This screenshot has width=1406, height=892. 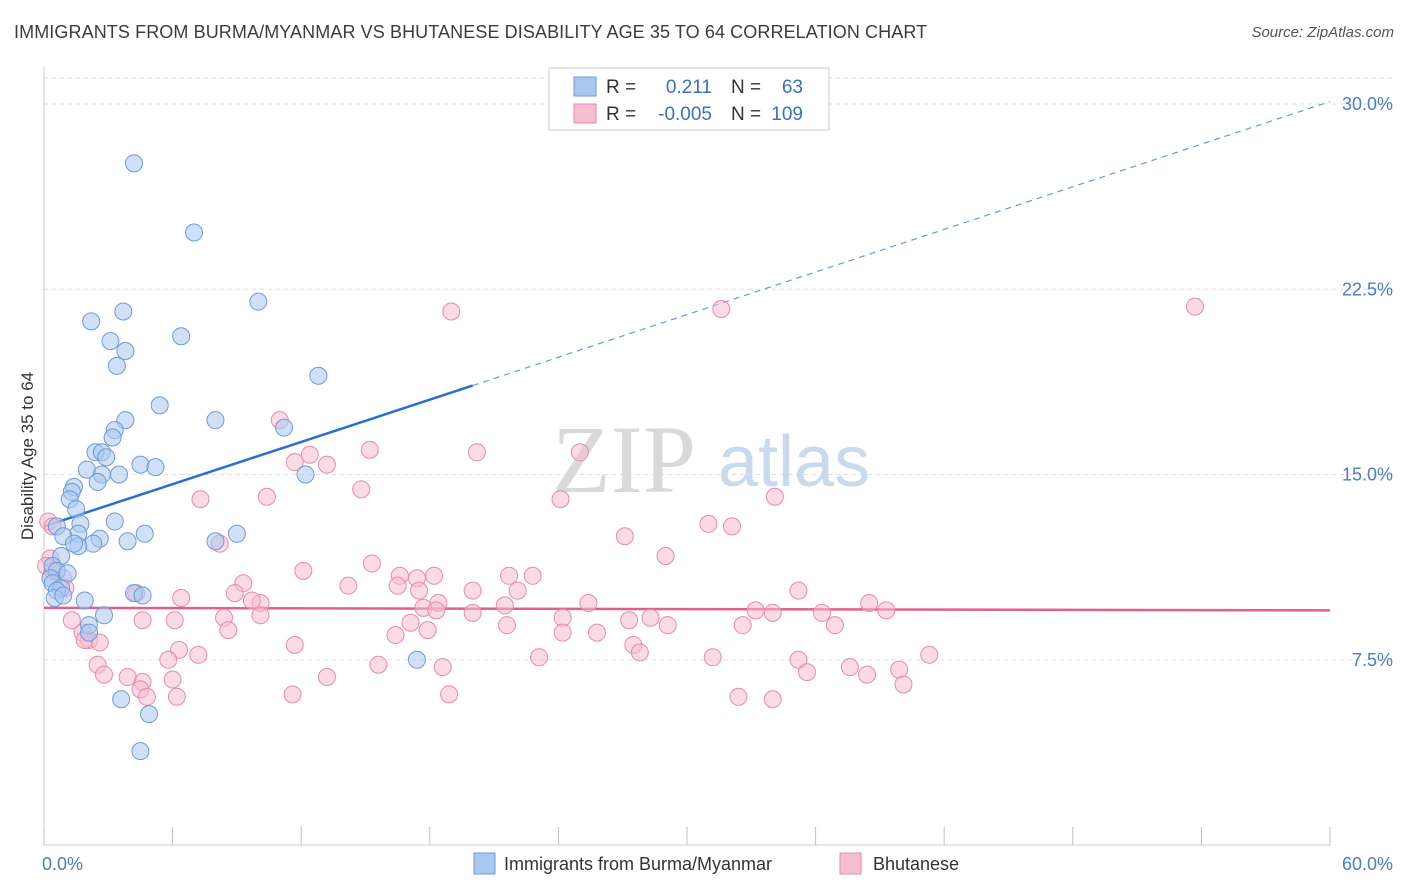 What do you see at coordinates (258, 456) in the screenshot?
I see `trend-line-burma` at bounding box center [258, 456].